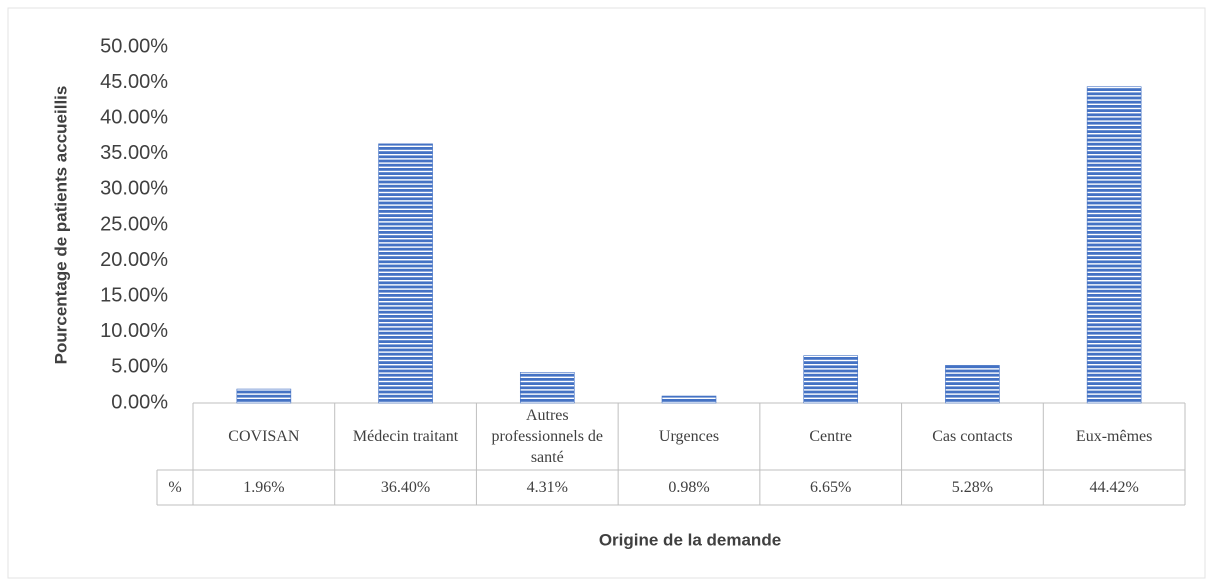 The height and width of the screenshot is (585, 1213). I want to click on category-label: Autres professionnels de santé, so click(547, 436).